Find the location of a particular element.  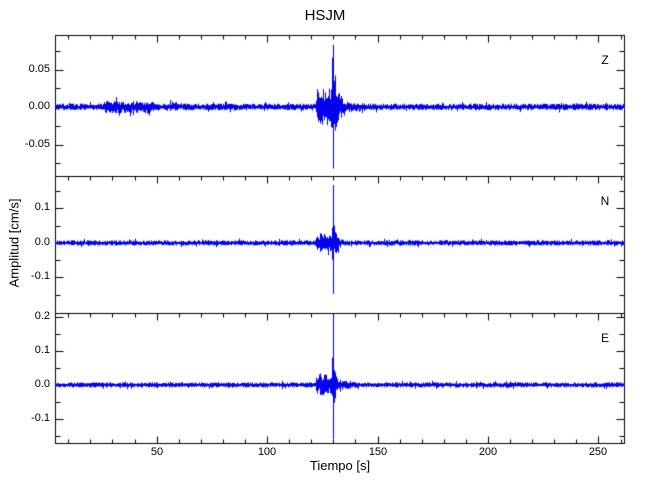

panel-label-n: N is located at coordinates (605, 201).